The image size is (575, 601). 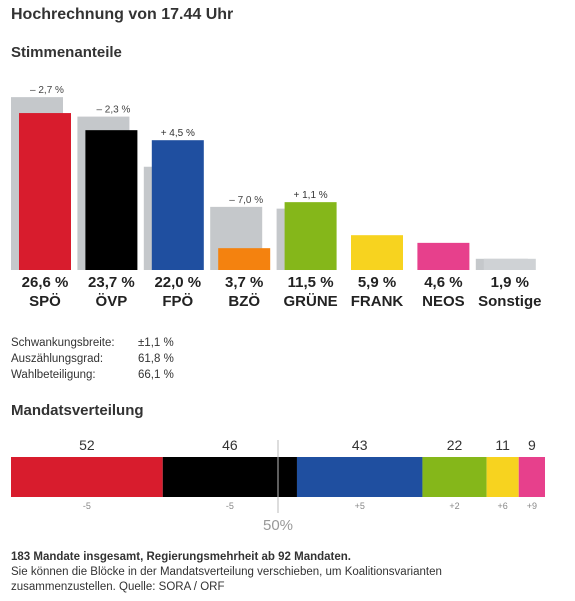 I want to click on seat-change-label: +2, so click(x=454, y=506).